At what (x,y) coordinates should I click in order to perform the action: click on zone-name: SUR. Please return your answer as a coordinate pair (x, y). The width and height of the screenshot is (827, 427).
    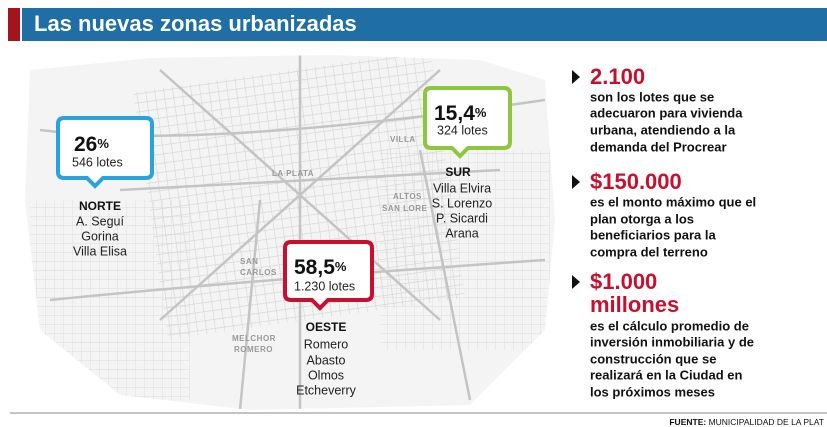
    Looking at the image, I should click on (458, 172).